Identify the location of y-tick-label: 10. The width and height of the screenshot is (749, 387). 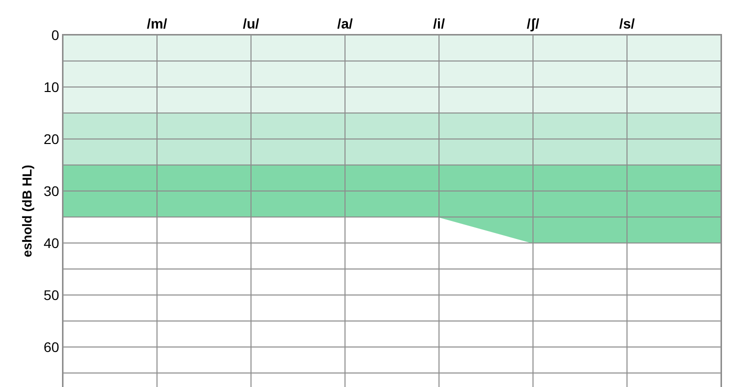
(52, 86).